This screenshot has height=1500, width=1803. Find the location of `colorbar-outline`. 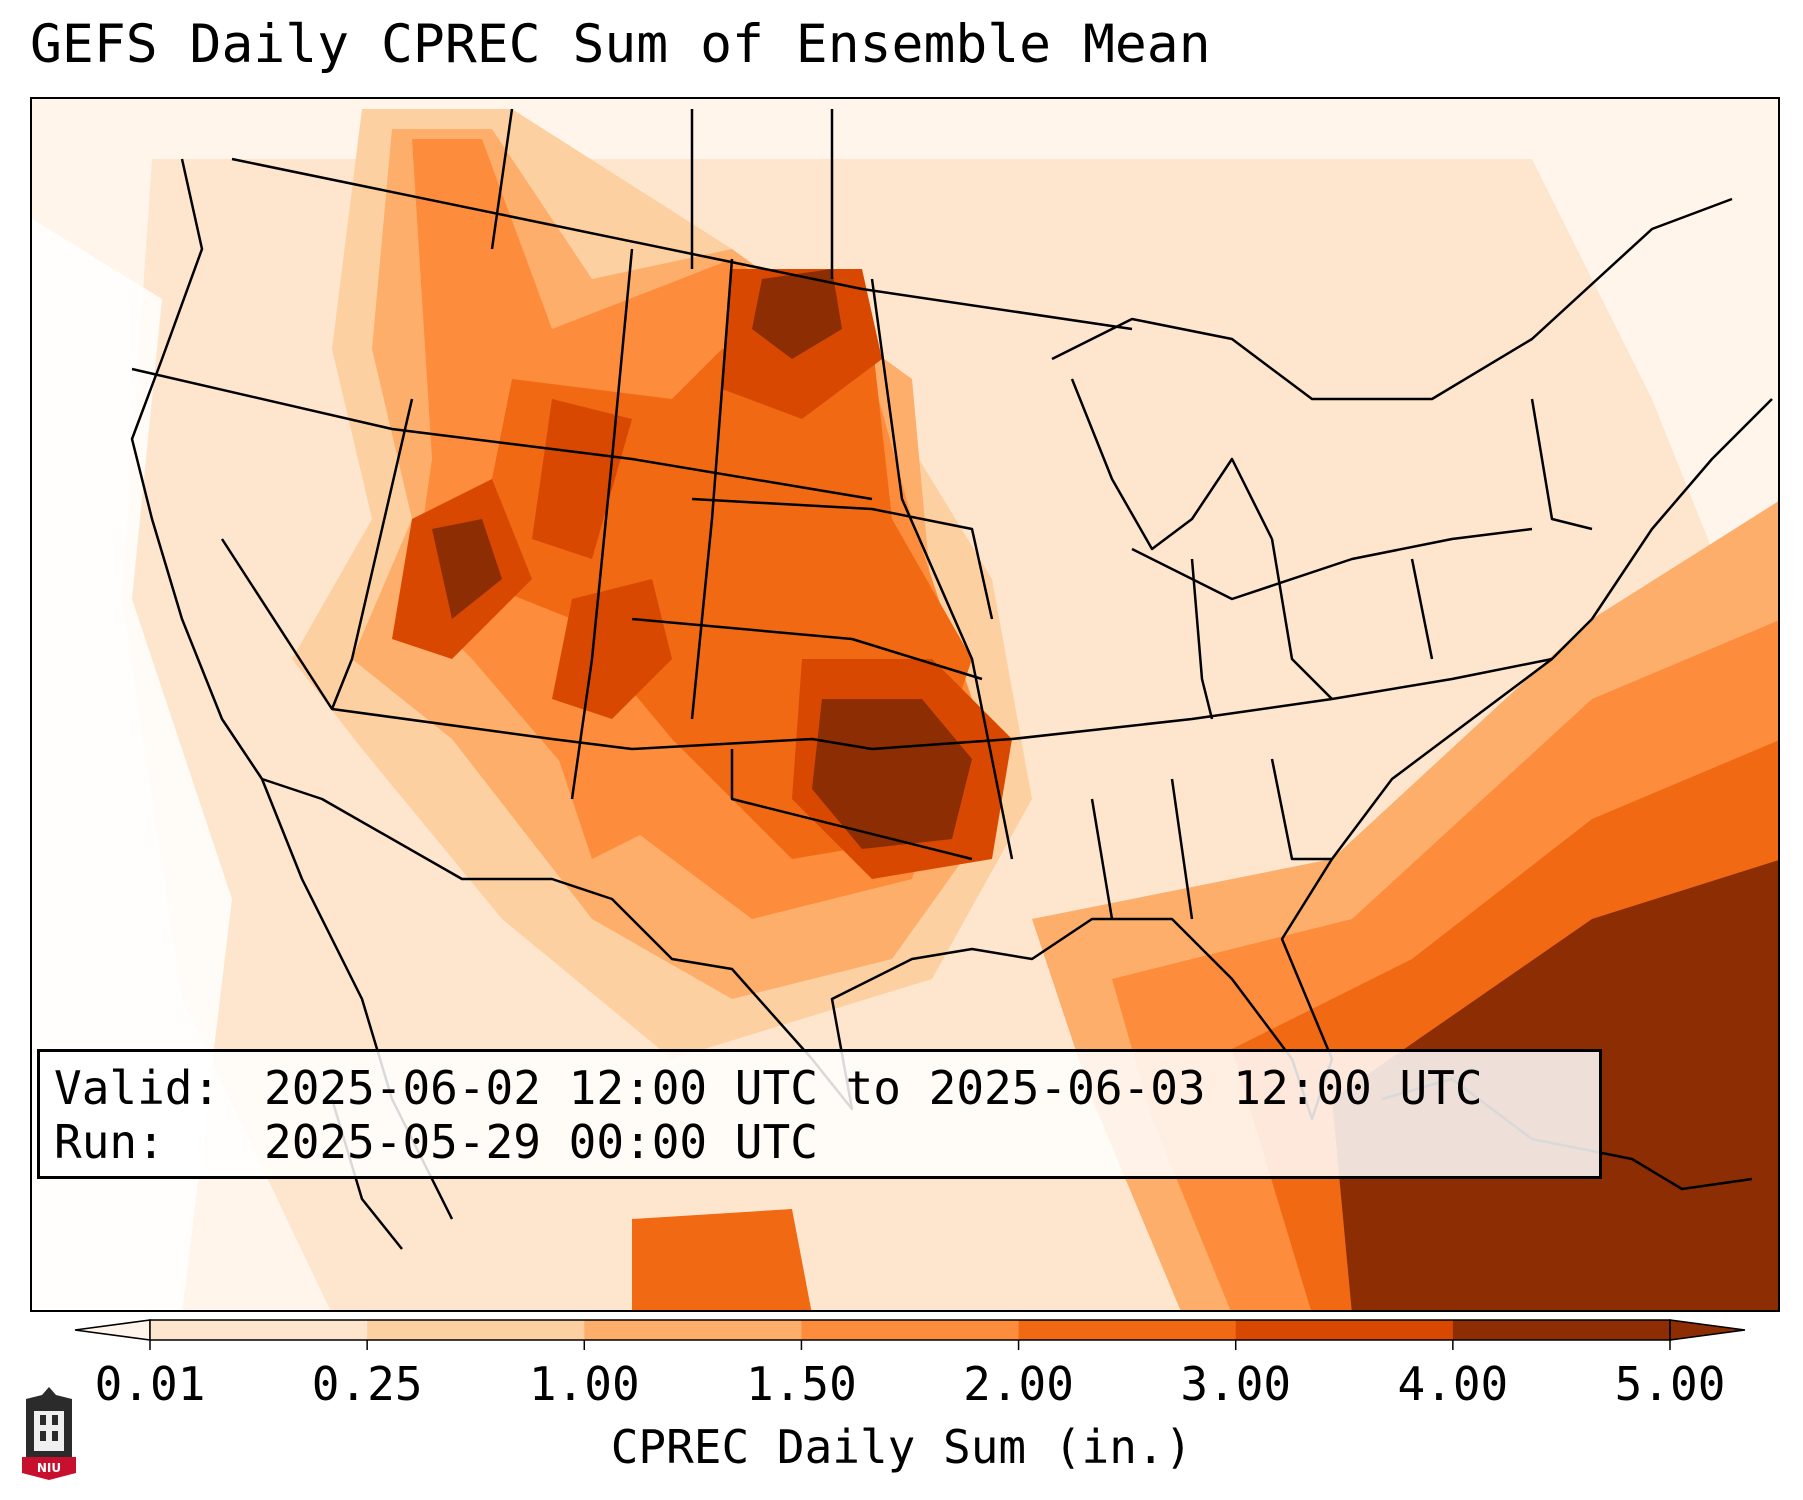

colorbar-outline is located at coordinates (910, 1330).